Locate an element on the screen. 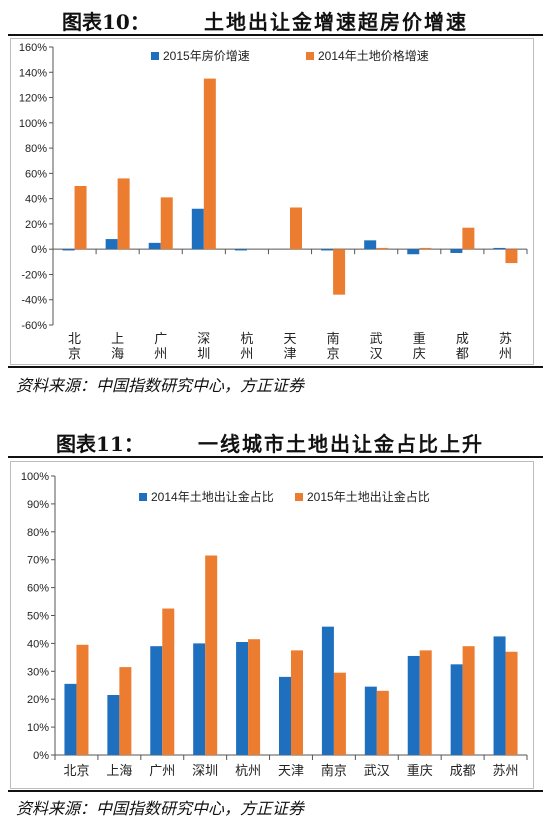  y-tick-label: 30% is located at coordinates (38, 672).